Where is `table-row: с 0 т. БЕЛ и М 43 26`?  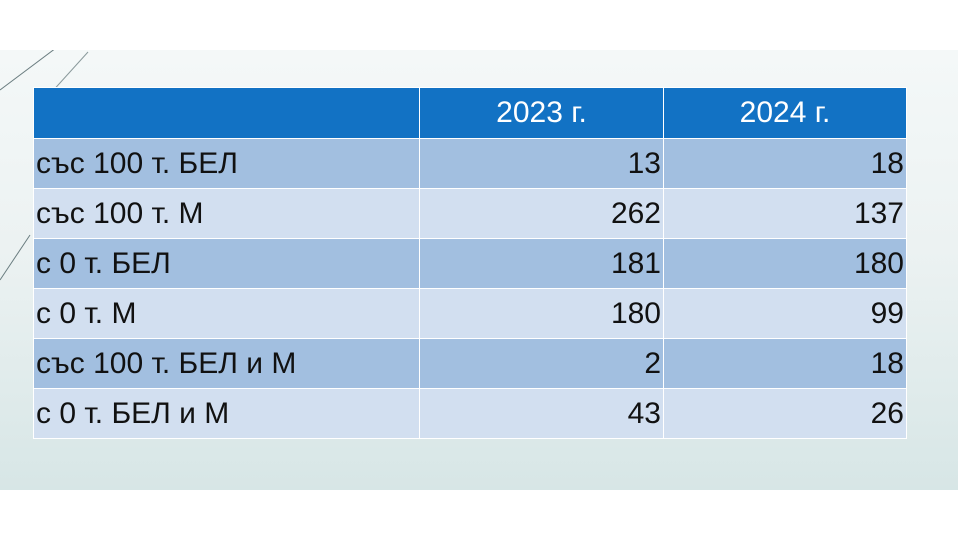 table-row: с 0 т. БЕЛ и М 43 26 is located at coordinates (470, 413).